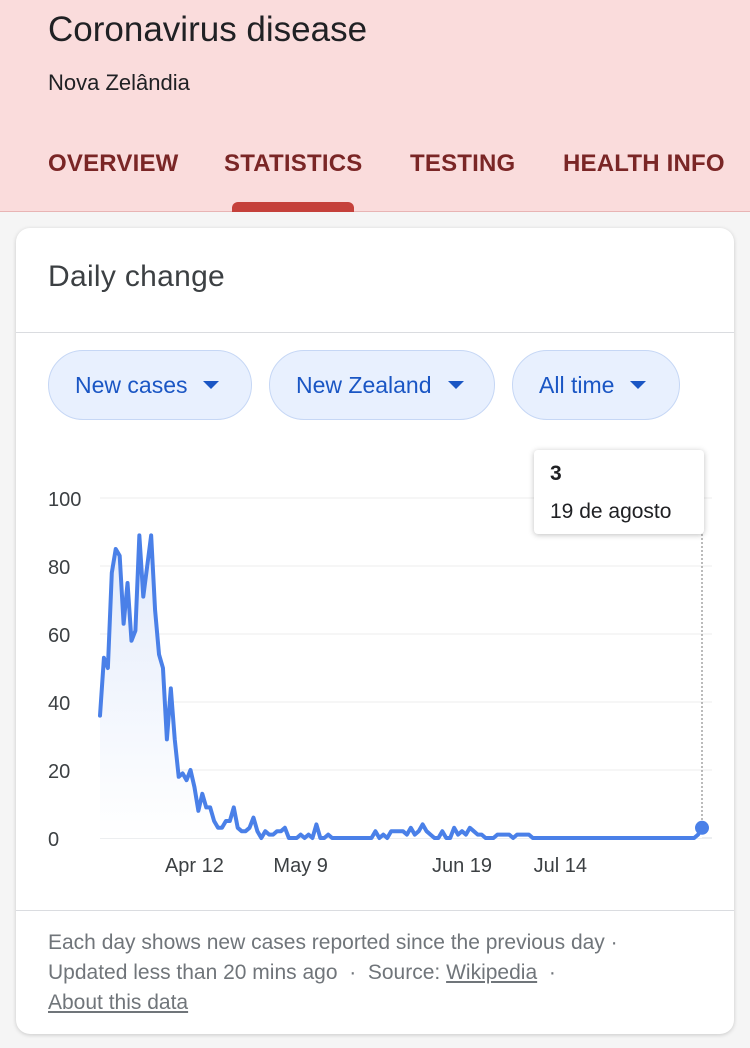 Image resolution: width=750 pixels, height=1048 pixels. Describe the element at coordinates (131, 384) in the screenshot. I see `metric-dropdown-label: New cases` at that location.